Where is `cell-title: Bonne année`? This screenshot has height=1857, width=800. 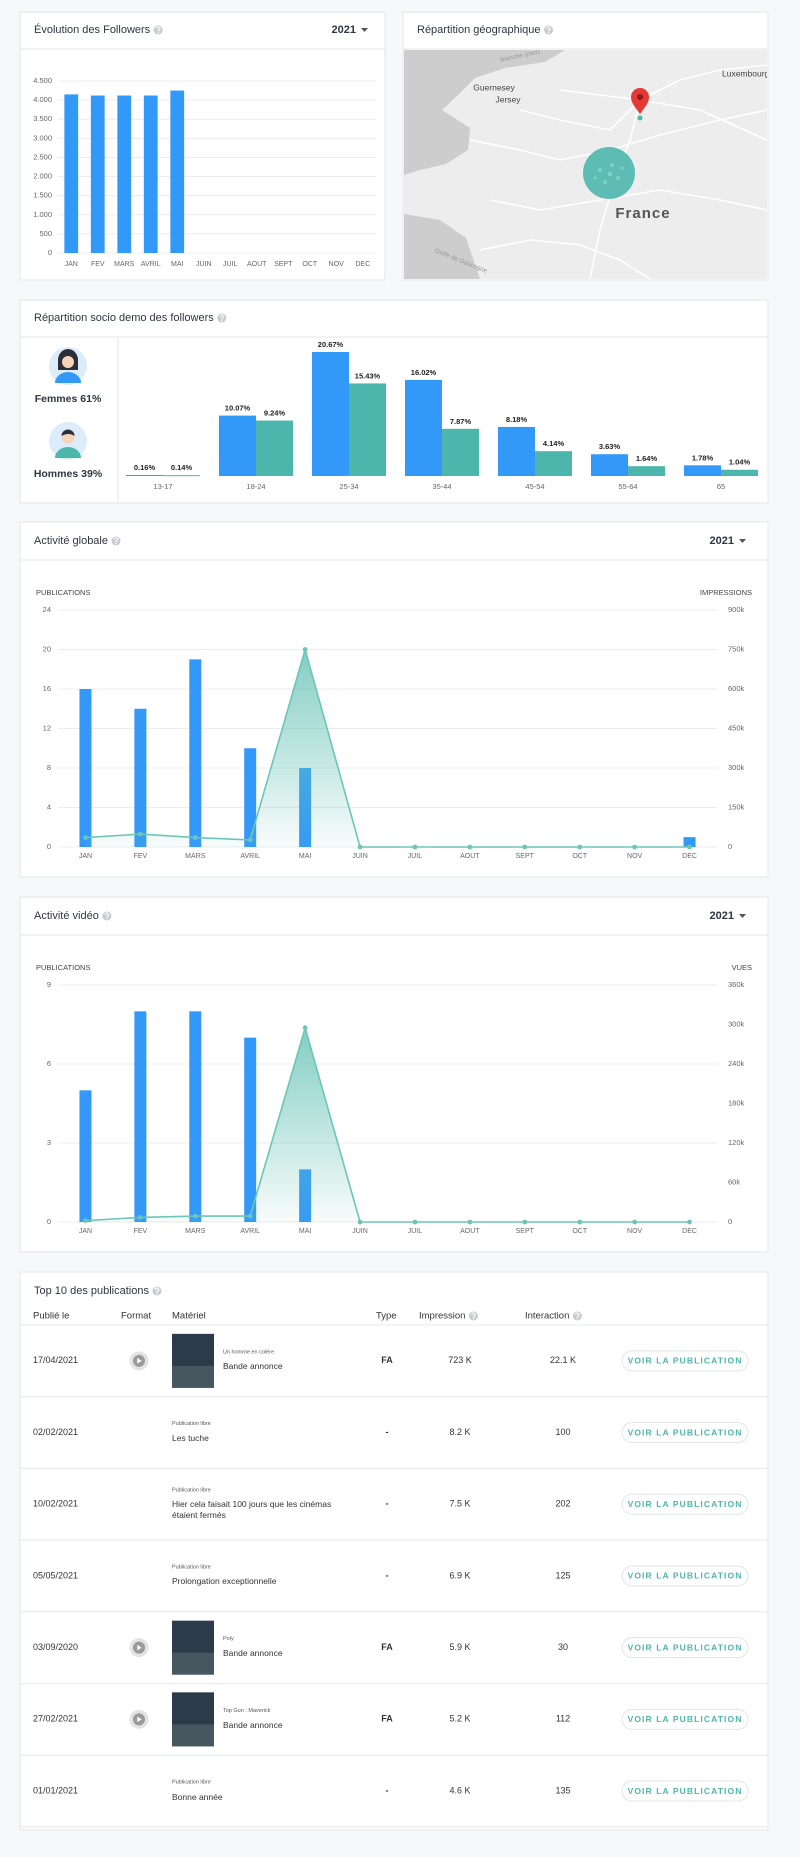 cell-title: Bonne année is located at coordinates (197, 1796).